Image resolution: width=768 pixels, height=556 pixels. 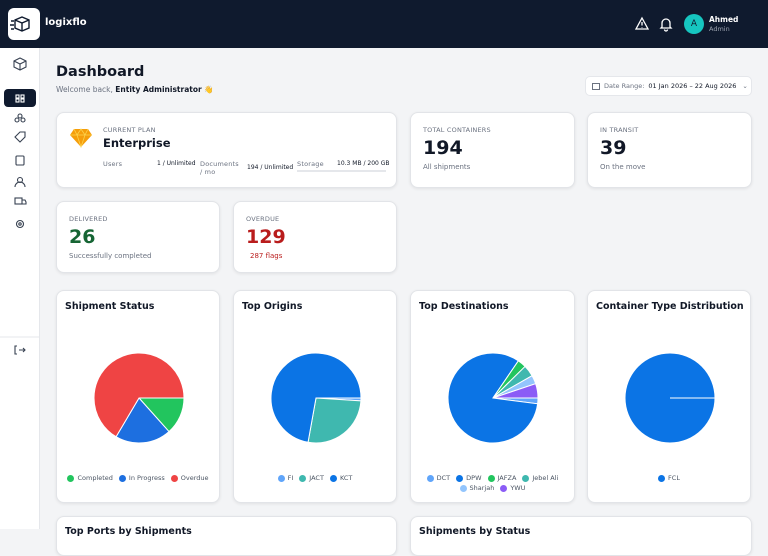 I want to click on chevron: ⌄, so click(x=745, y=86).